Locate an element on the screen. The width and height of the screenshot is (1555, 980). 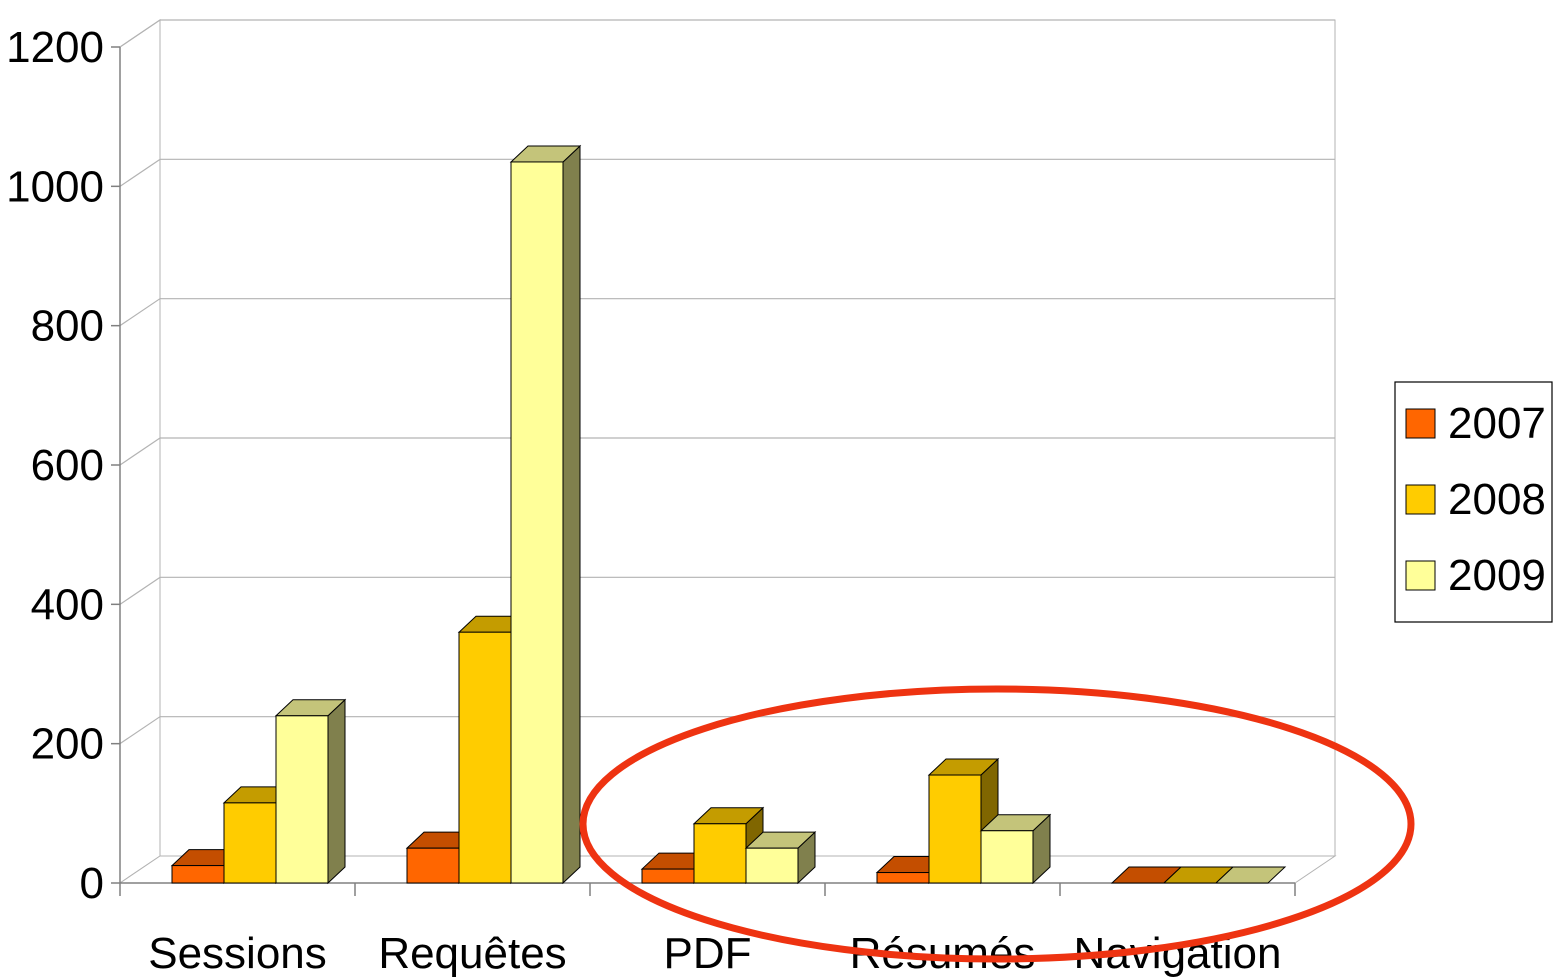
bar-navigation-2009 is located at coordinates (1250, 875).